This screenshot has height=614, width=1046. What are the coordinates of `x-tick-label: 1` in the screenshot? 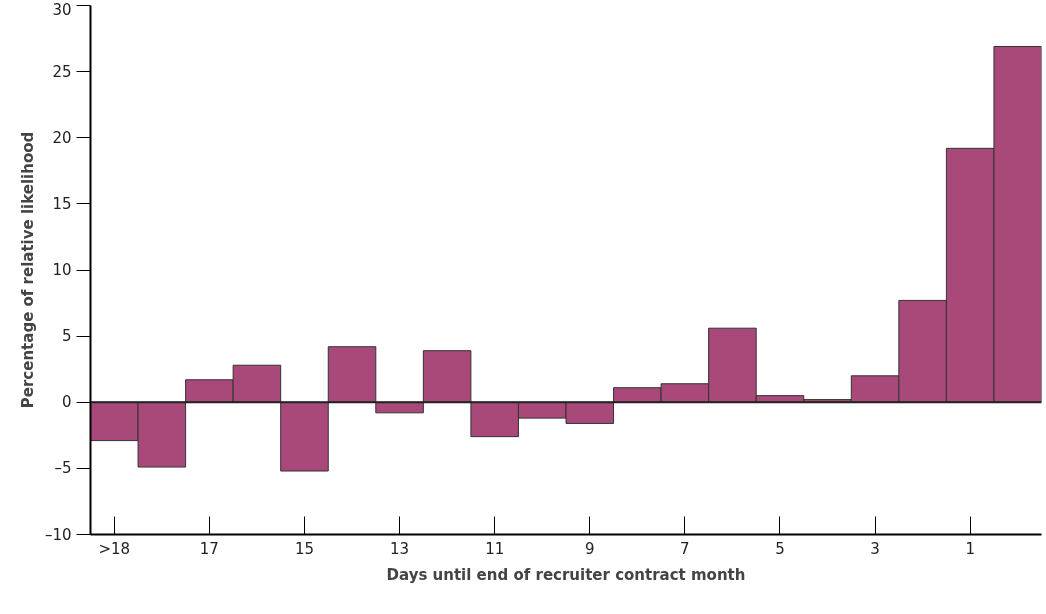 It's located at (970, 548).